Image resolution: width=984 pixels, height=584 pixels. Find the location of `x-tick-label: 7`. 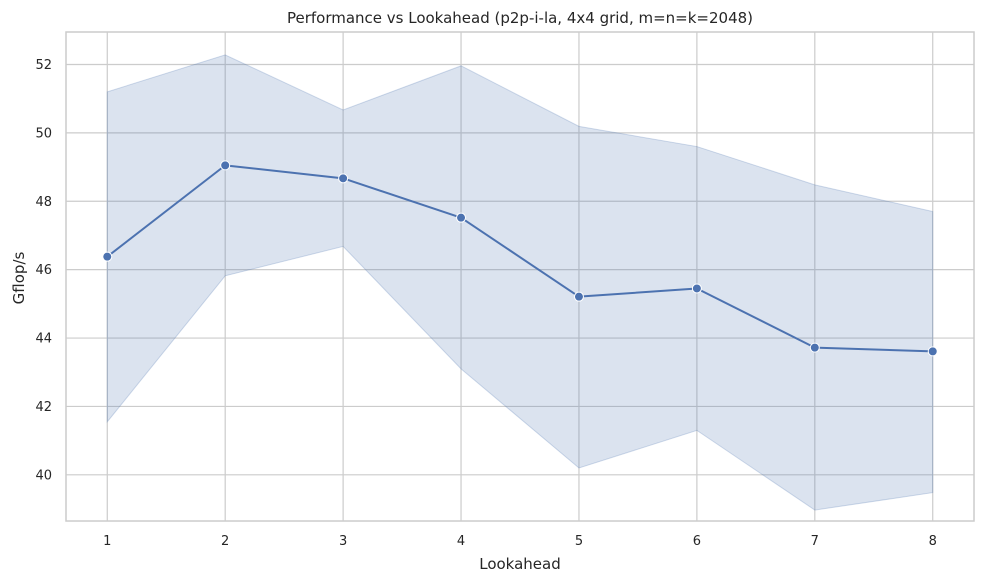

x-tick-label: 7 is located at coordinates (815, 541).